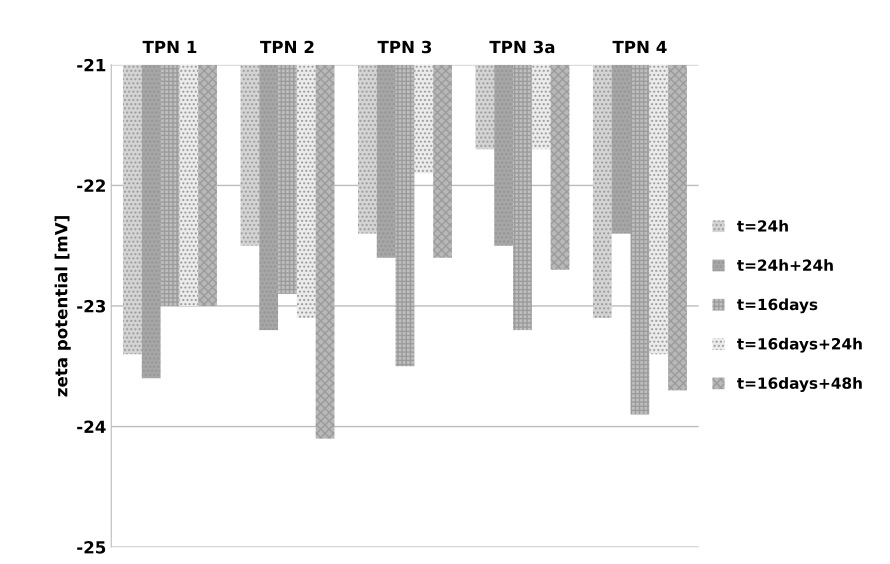 This screenshot has width=890, height=564. Describe the element at coordinates (785, 265) in the screenshot. I see `legend-label: t=24h+24h` at that location.